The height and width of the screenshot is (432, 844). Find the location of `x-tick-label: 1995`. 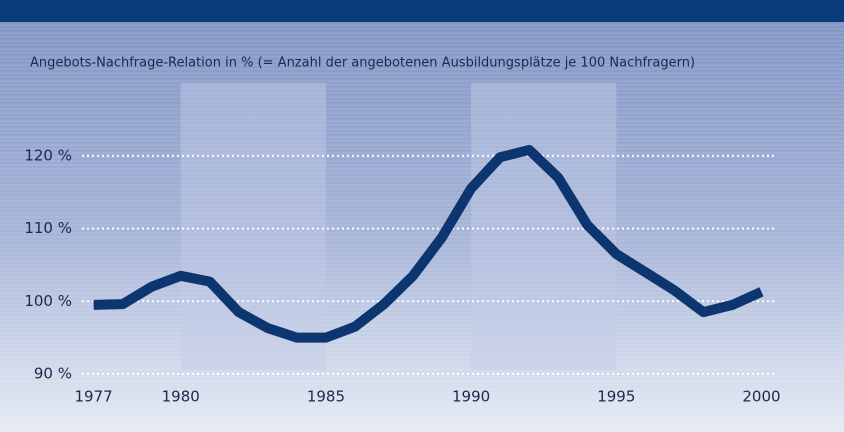

x-tick-label: 1995 is located at coordinates (616, 397).